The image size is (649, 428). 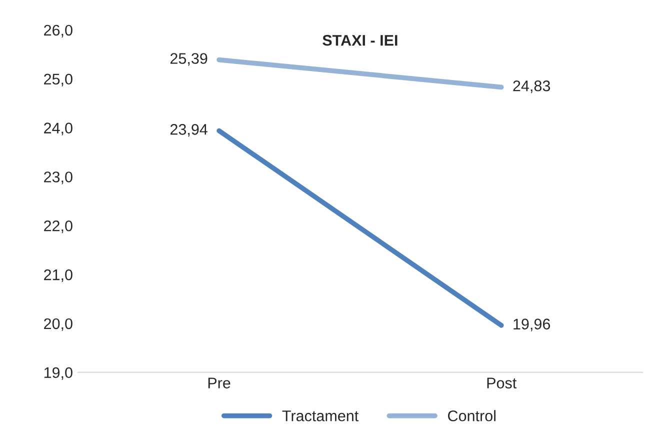 What do you see at coordinates (219, 383) in the screenshot?
I see `x-tick-label: Pre` at bounding box center [219, 383].